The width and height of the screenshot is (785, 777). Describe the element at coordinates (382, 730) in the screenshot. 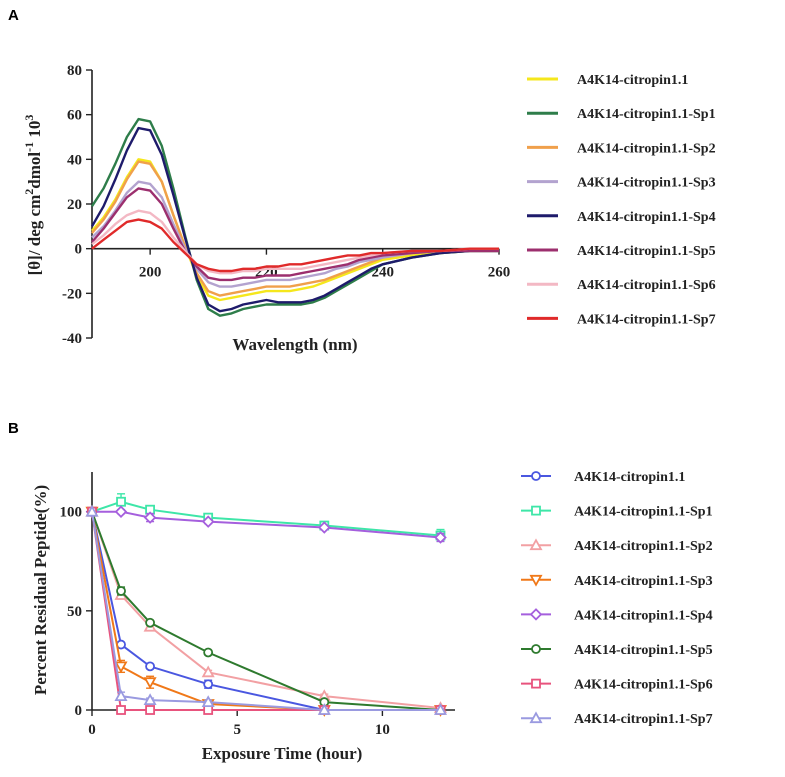

I see `panel-b-x-tick-label: 10` at that location.